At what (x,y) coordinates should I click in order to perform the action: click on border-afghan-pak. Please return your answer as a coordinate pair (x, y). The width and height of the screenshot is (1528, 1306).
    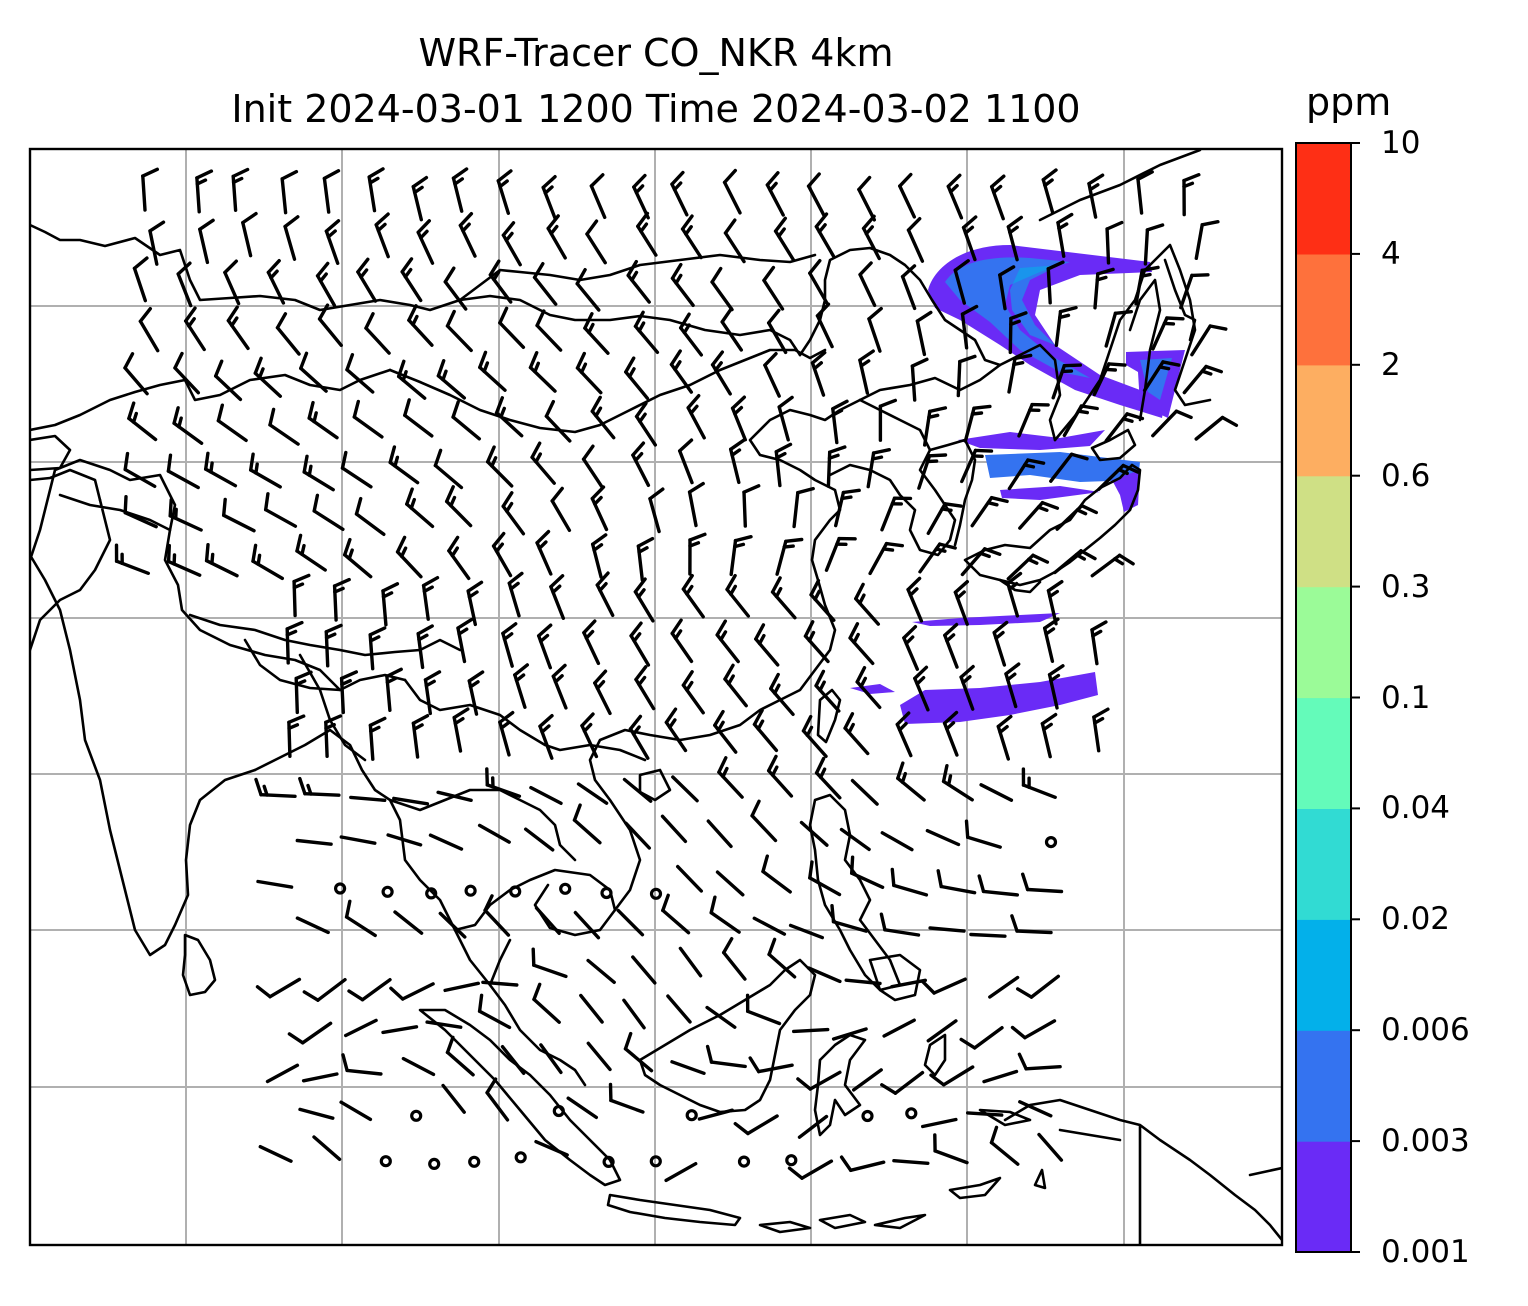
    Looking at the image, I should click on (101, 572).